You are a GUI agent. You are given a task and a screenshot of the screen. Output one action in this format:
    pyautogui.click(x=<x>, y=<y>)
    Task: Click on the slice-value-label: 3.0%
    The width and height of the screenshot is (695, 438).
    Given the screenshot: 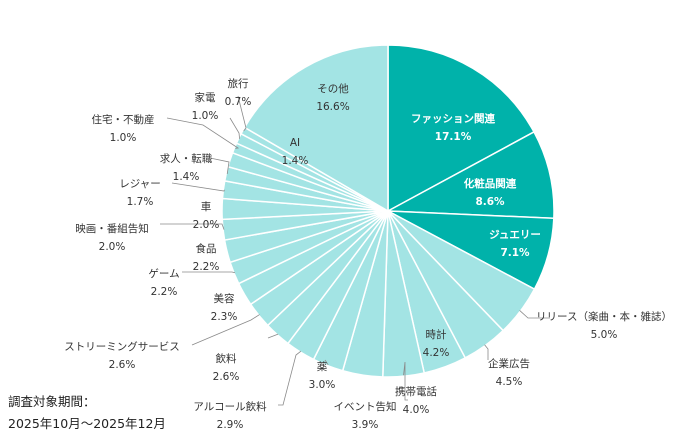 What is the action you would take?
    pyautogui.click(x=322, y=385)
    